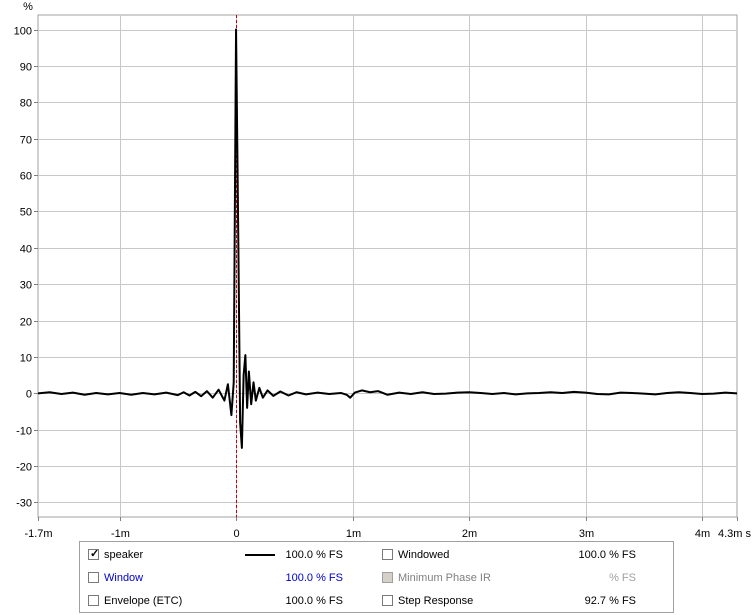 The width and height of the screenshot is (755, 615). Describe the element at coordinates (26, 323) in the screenshot. I see `y-tick-label: 20` at that location.